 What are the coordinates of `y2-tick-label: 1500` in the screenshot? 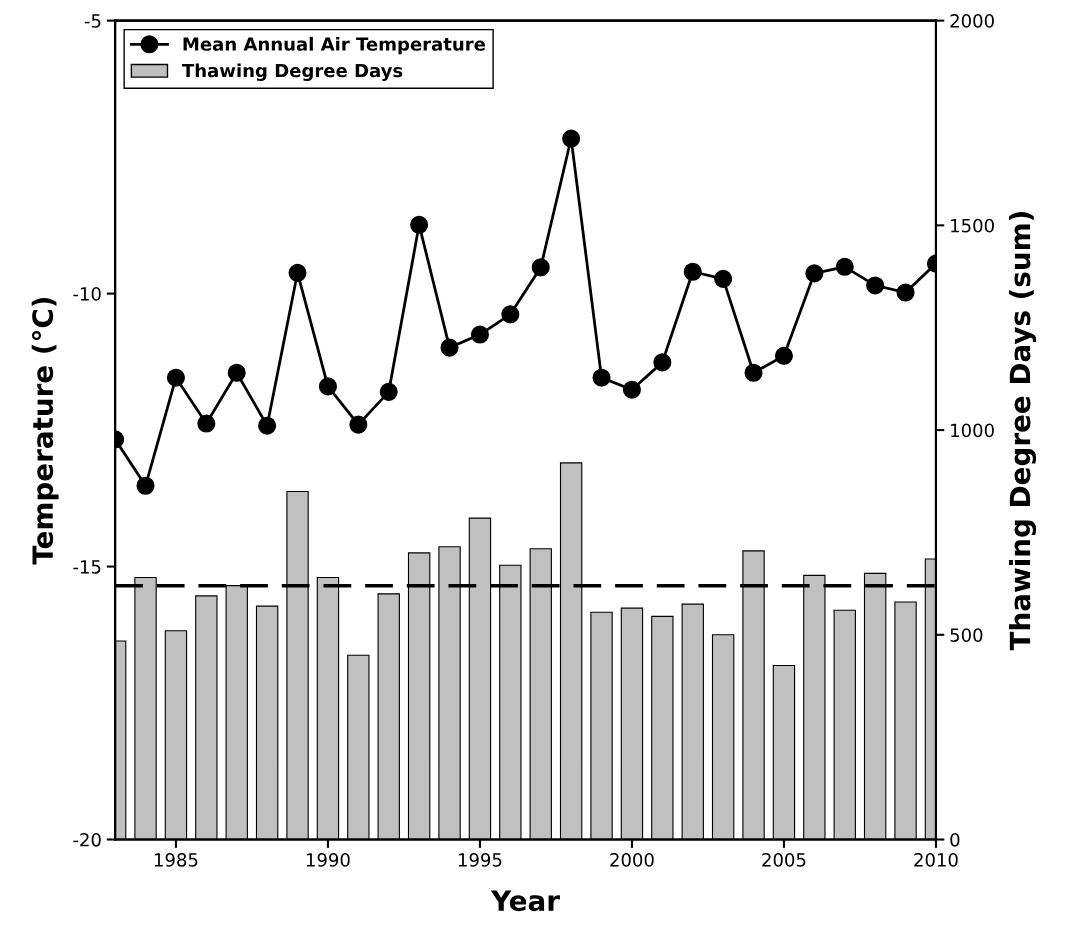 It's located at (972, 225).